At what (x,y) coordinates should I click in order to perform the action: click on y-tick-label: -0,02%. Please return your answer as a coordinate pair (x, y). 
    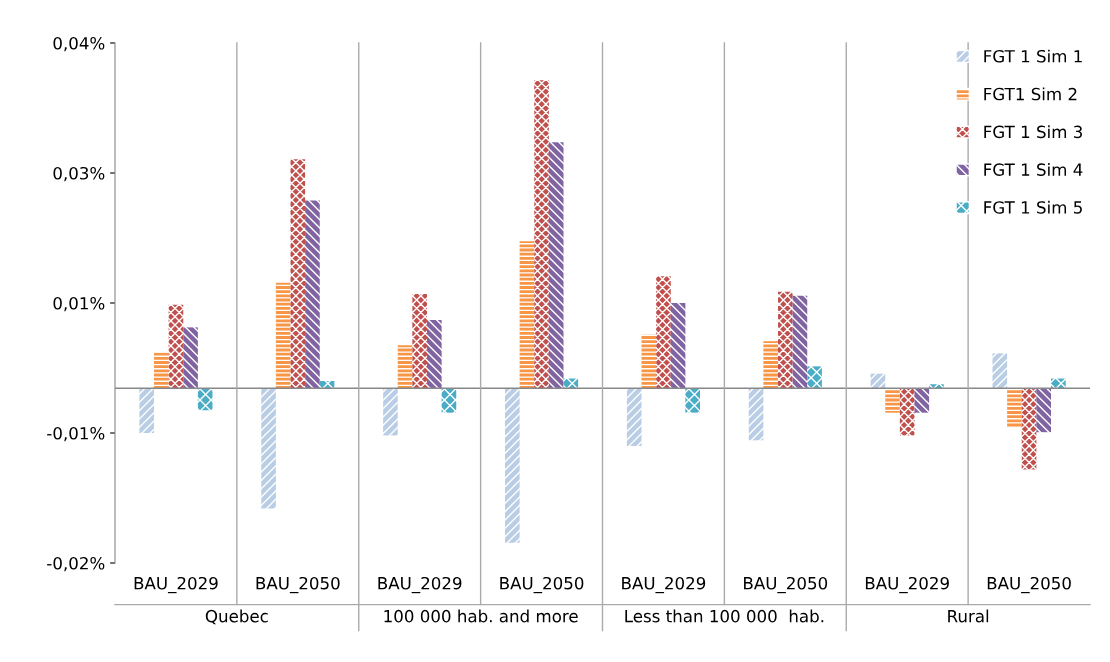
    Looking at the image, I should click on (76, 564).